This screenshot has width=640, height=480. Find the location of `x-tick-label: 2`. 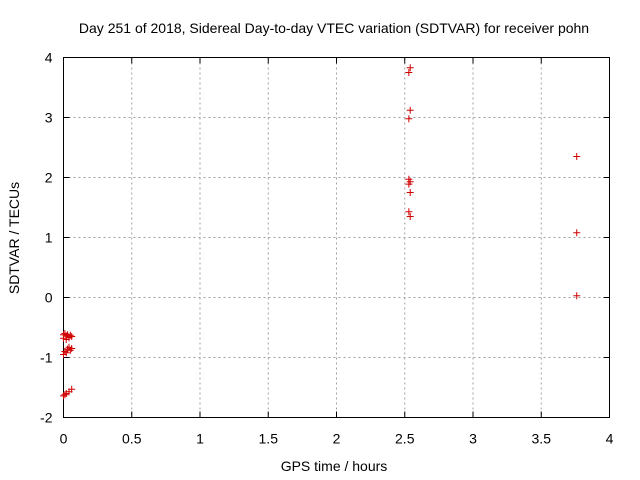

x-tick-label: 2 is located at coordinates (337, 439).